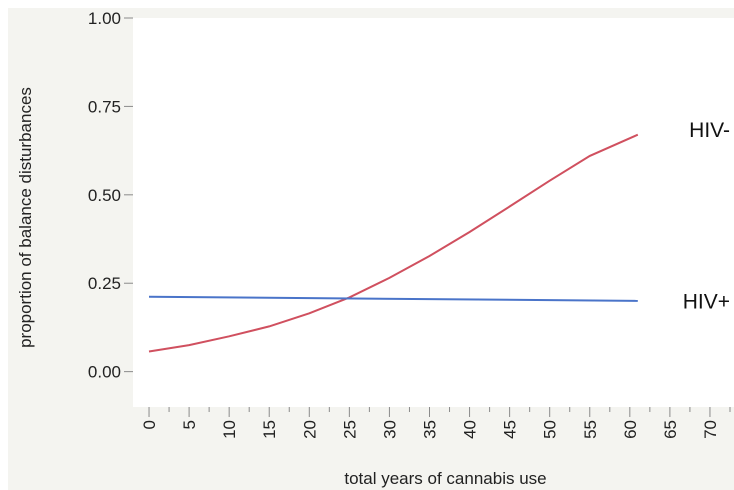 This screenshot has width=734, height=490. I want to click on x-tick-label: 35, so click(429, 429).